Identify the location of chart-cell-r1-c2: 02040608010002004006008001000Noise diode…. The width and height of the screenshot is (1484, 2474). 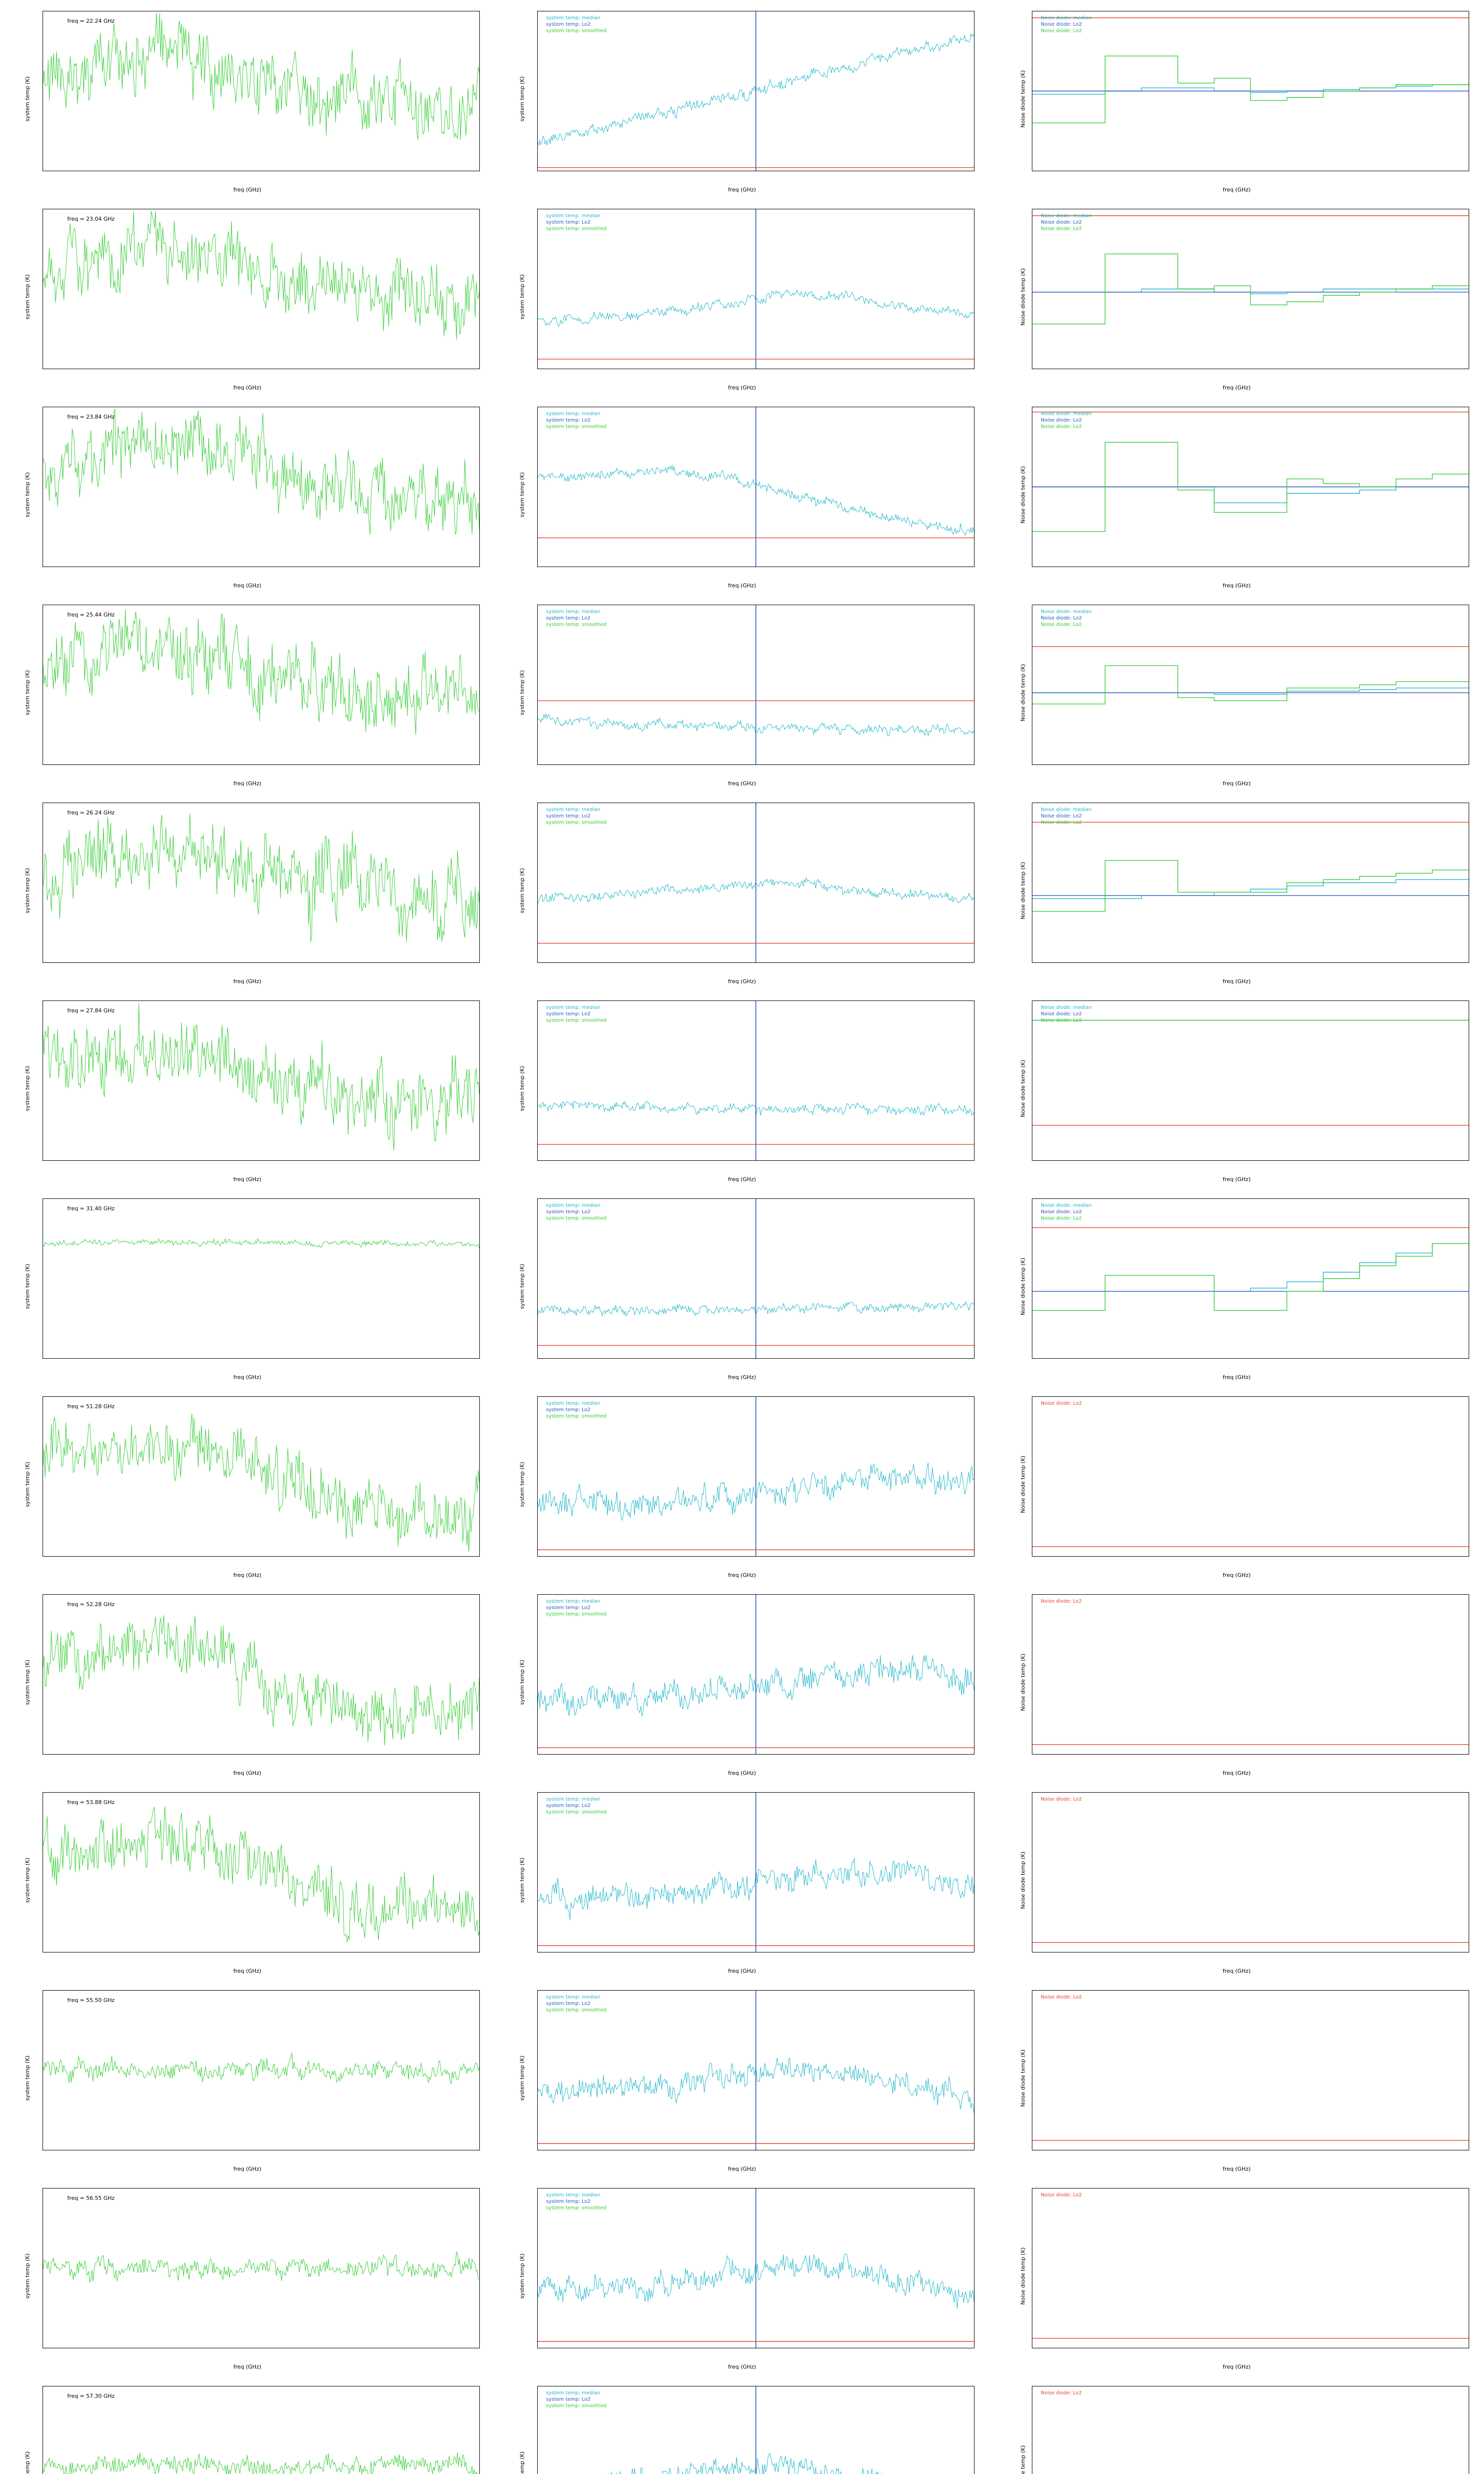
(1236, 297).